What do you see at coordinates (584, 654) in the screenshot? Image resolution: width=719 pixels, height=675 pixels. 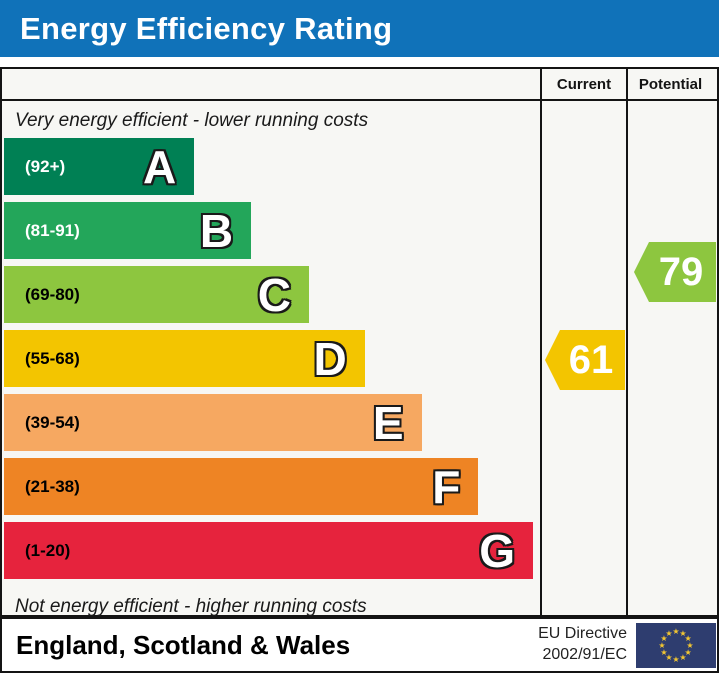 I see `eu-directive-line2: 2002/91/EC` at bounding box center [584, 654].